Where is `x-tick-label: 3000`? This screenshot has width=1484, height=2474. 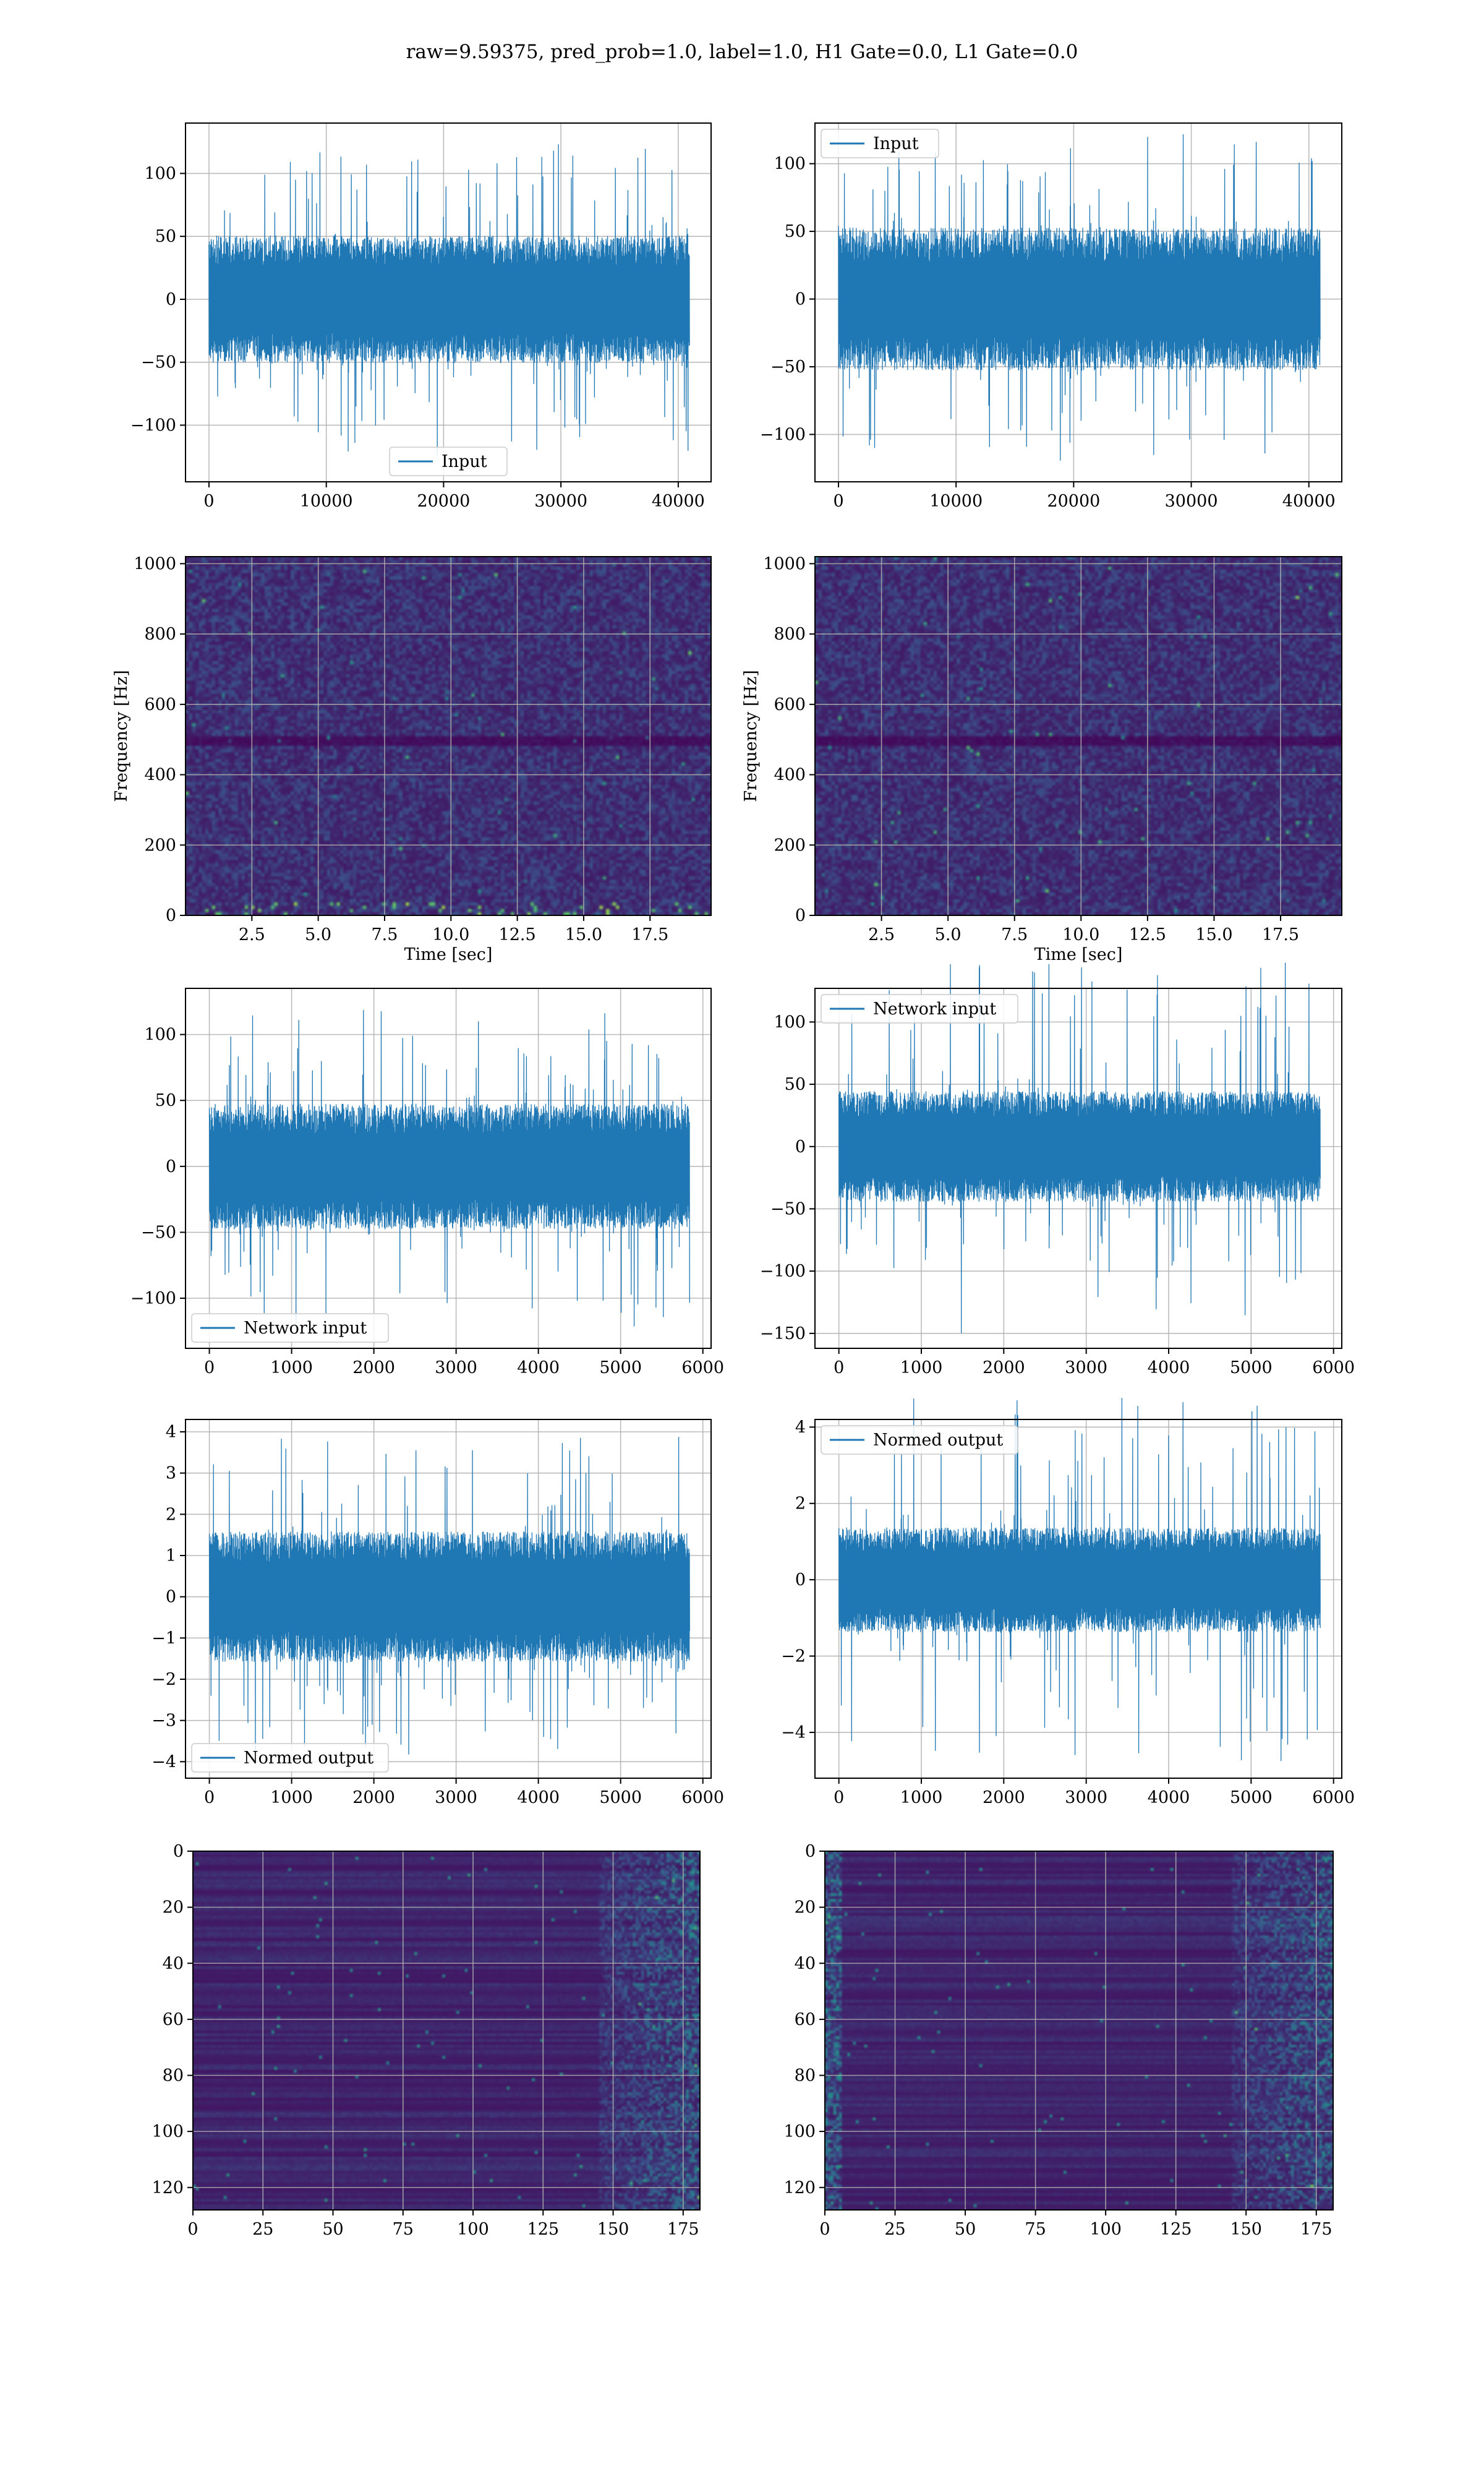
x-tick-label: 3000 is located at coordinates (1086, 1367).